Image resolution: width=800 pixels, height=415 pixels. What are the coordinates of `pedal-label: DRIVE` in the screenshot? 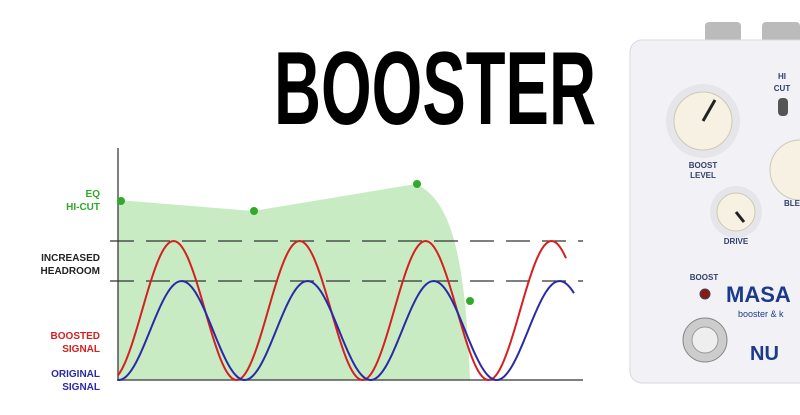 It's located at (736, 241).